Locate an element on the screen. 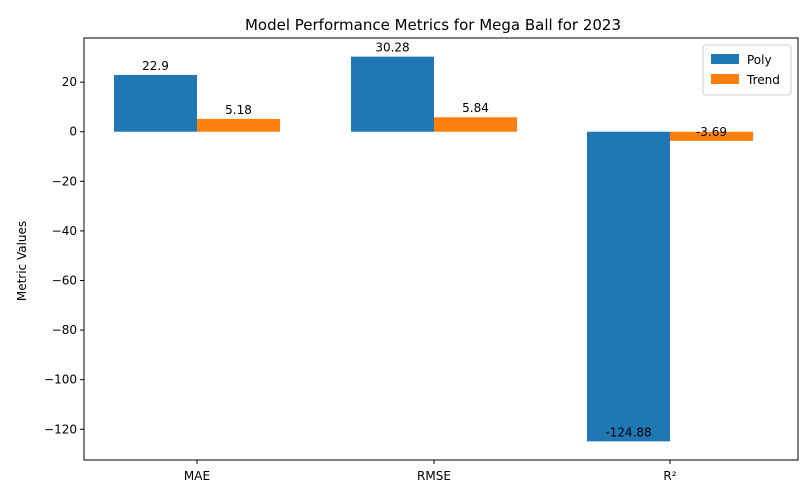 This screenshot has height=504, width=800. y-tick-label: 0 is located at coordinates (73, 132).